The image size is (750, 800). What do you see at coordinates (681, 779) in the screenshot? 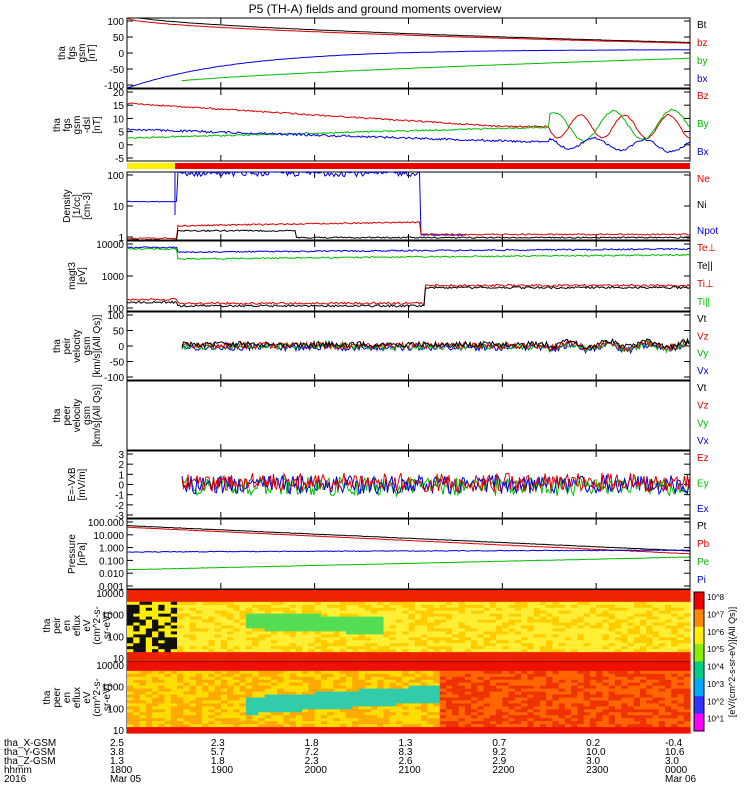
I see `xaxis-value: Mar 06` at bounding box center [681, 779].